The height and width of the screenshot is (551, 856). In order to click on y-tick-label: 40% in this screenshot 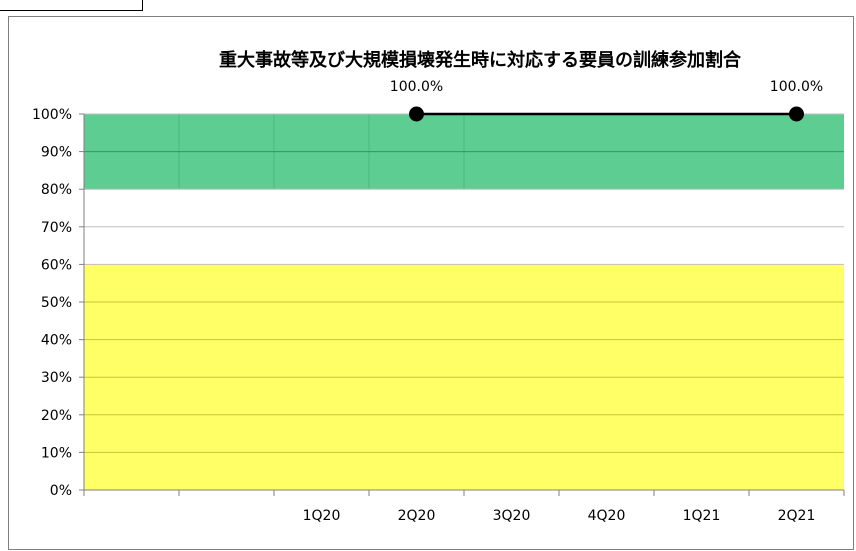, I will do `click(56, 341)`.